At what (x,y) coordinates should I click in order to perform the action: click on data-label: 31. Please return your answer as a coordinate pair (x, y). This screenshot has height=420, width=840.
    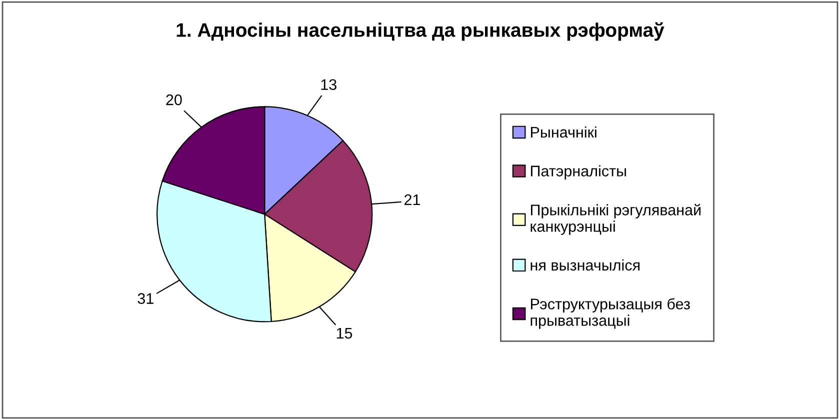
    Looking at the image, I should click on (146, 298).